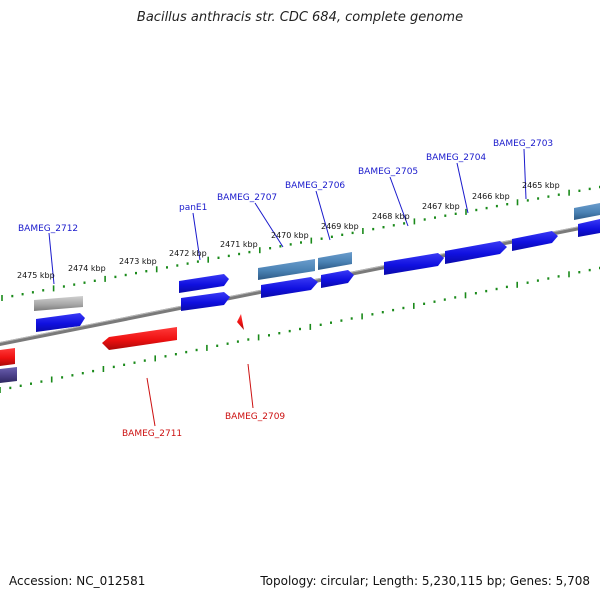  What do you see at coordinates (138, 261) in the screenshot?
I see `scale-label: 2473 kbp` at bounding box center [138, 261].